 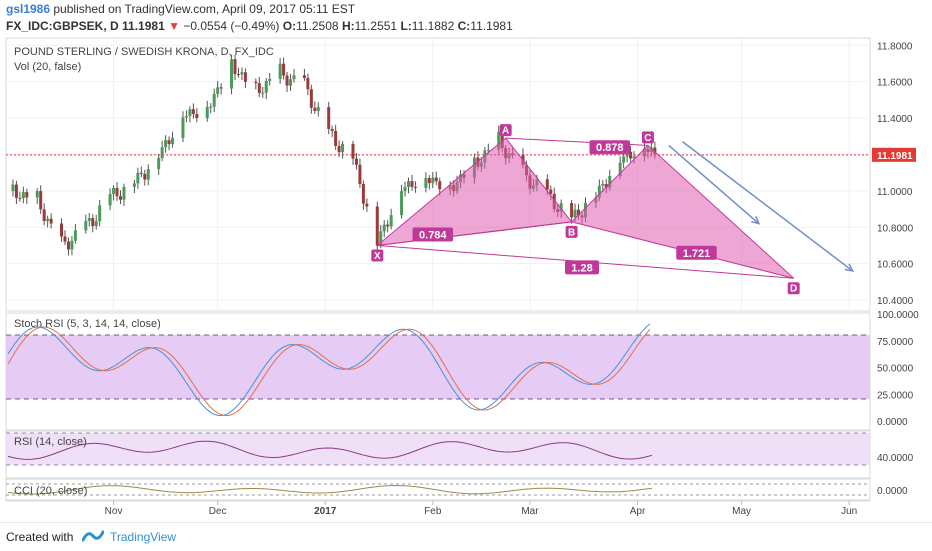 I want to click on stoch-tick-label: 75.0000, so click(x=895, y=342).